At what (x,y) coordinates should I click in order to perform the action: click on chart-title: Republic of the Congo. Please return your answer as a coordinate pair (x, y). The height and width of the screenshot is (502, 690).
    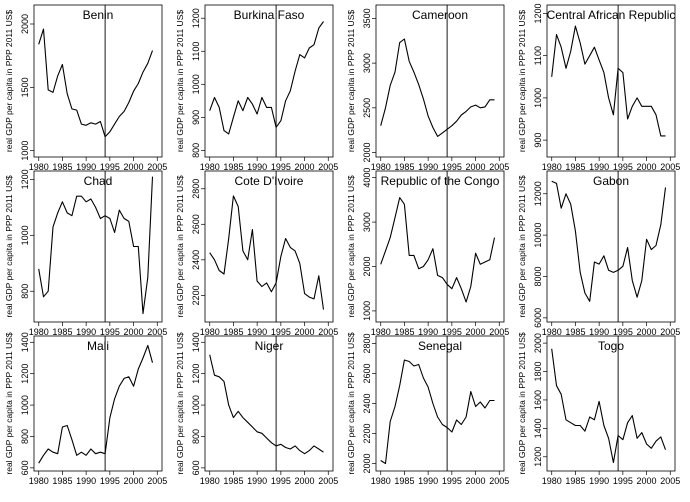
    Looking at the image, I should click on (440, 181).